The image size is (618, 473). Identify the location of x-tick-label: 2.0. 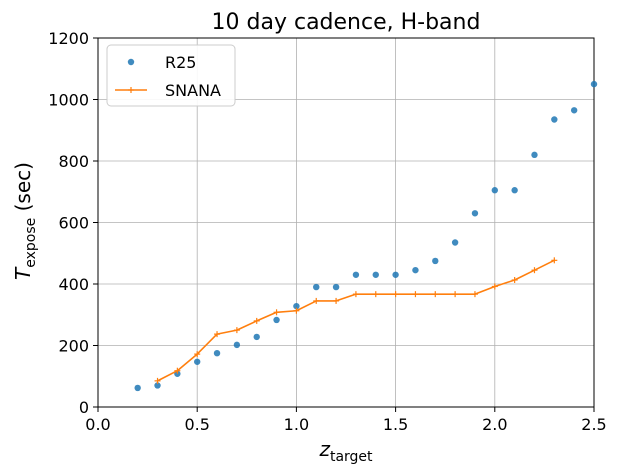
(494, 424).